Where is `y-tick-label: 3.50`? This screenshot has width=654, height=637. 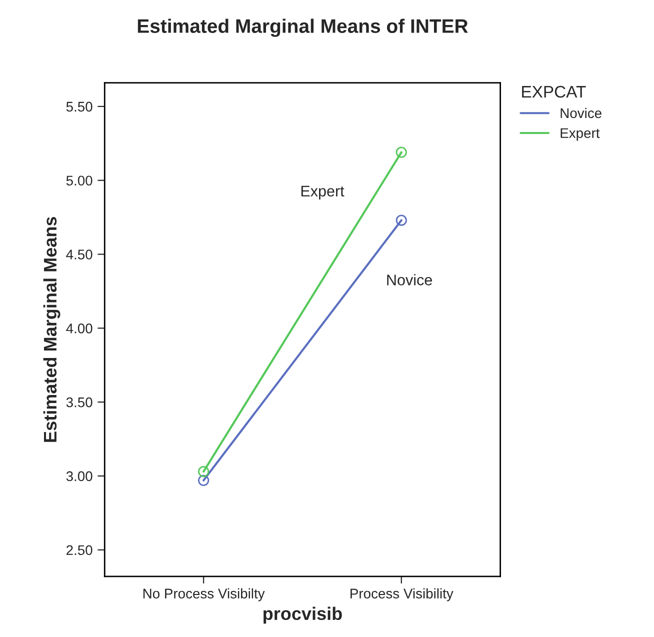 y-tick-label: 3.50 is located at coordinates (79, 402).